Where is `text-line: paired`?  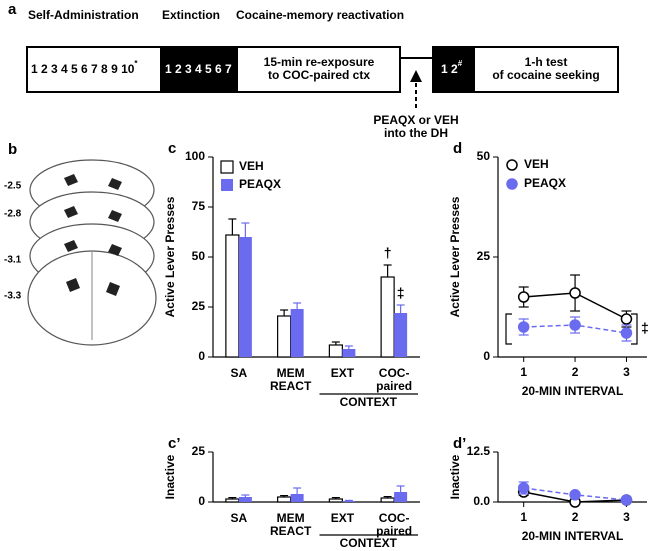 text-line: paired is located at coordinates (394, 386).